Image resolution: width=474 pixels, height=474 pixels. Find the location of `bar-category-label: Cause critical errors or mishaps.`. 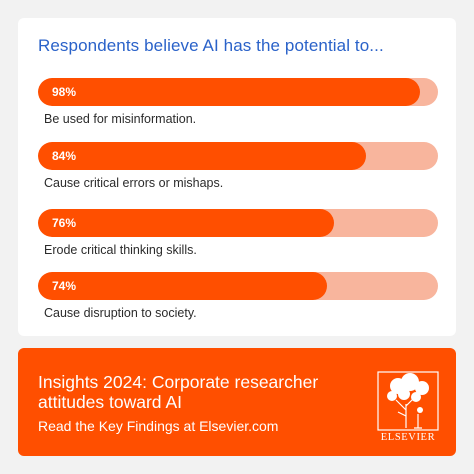

bar-category-label: Cause critical errors or mishaps. is located at coordinates (134, 183).